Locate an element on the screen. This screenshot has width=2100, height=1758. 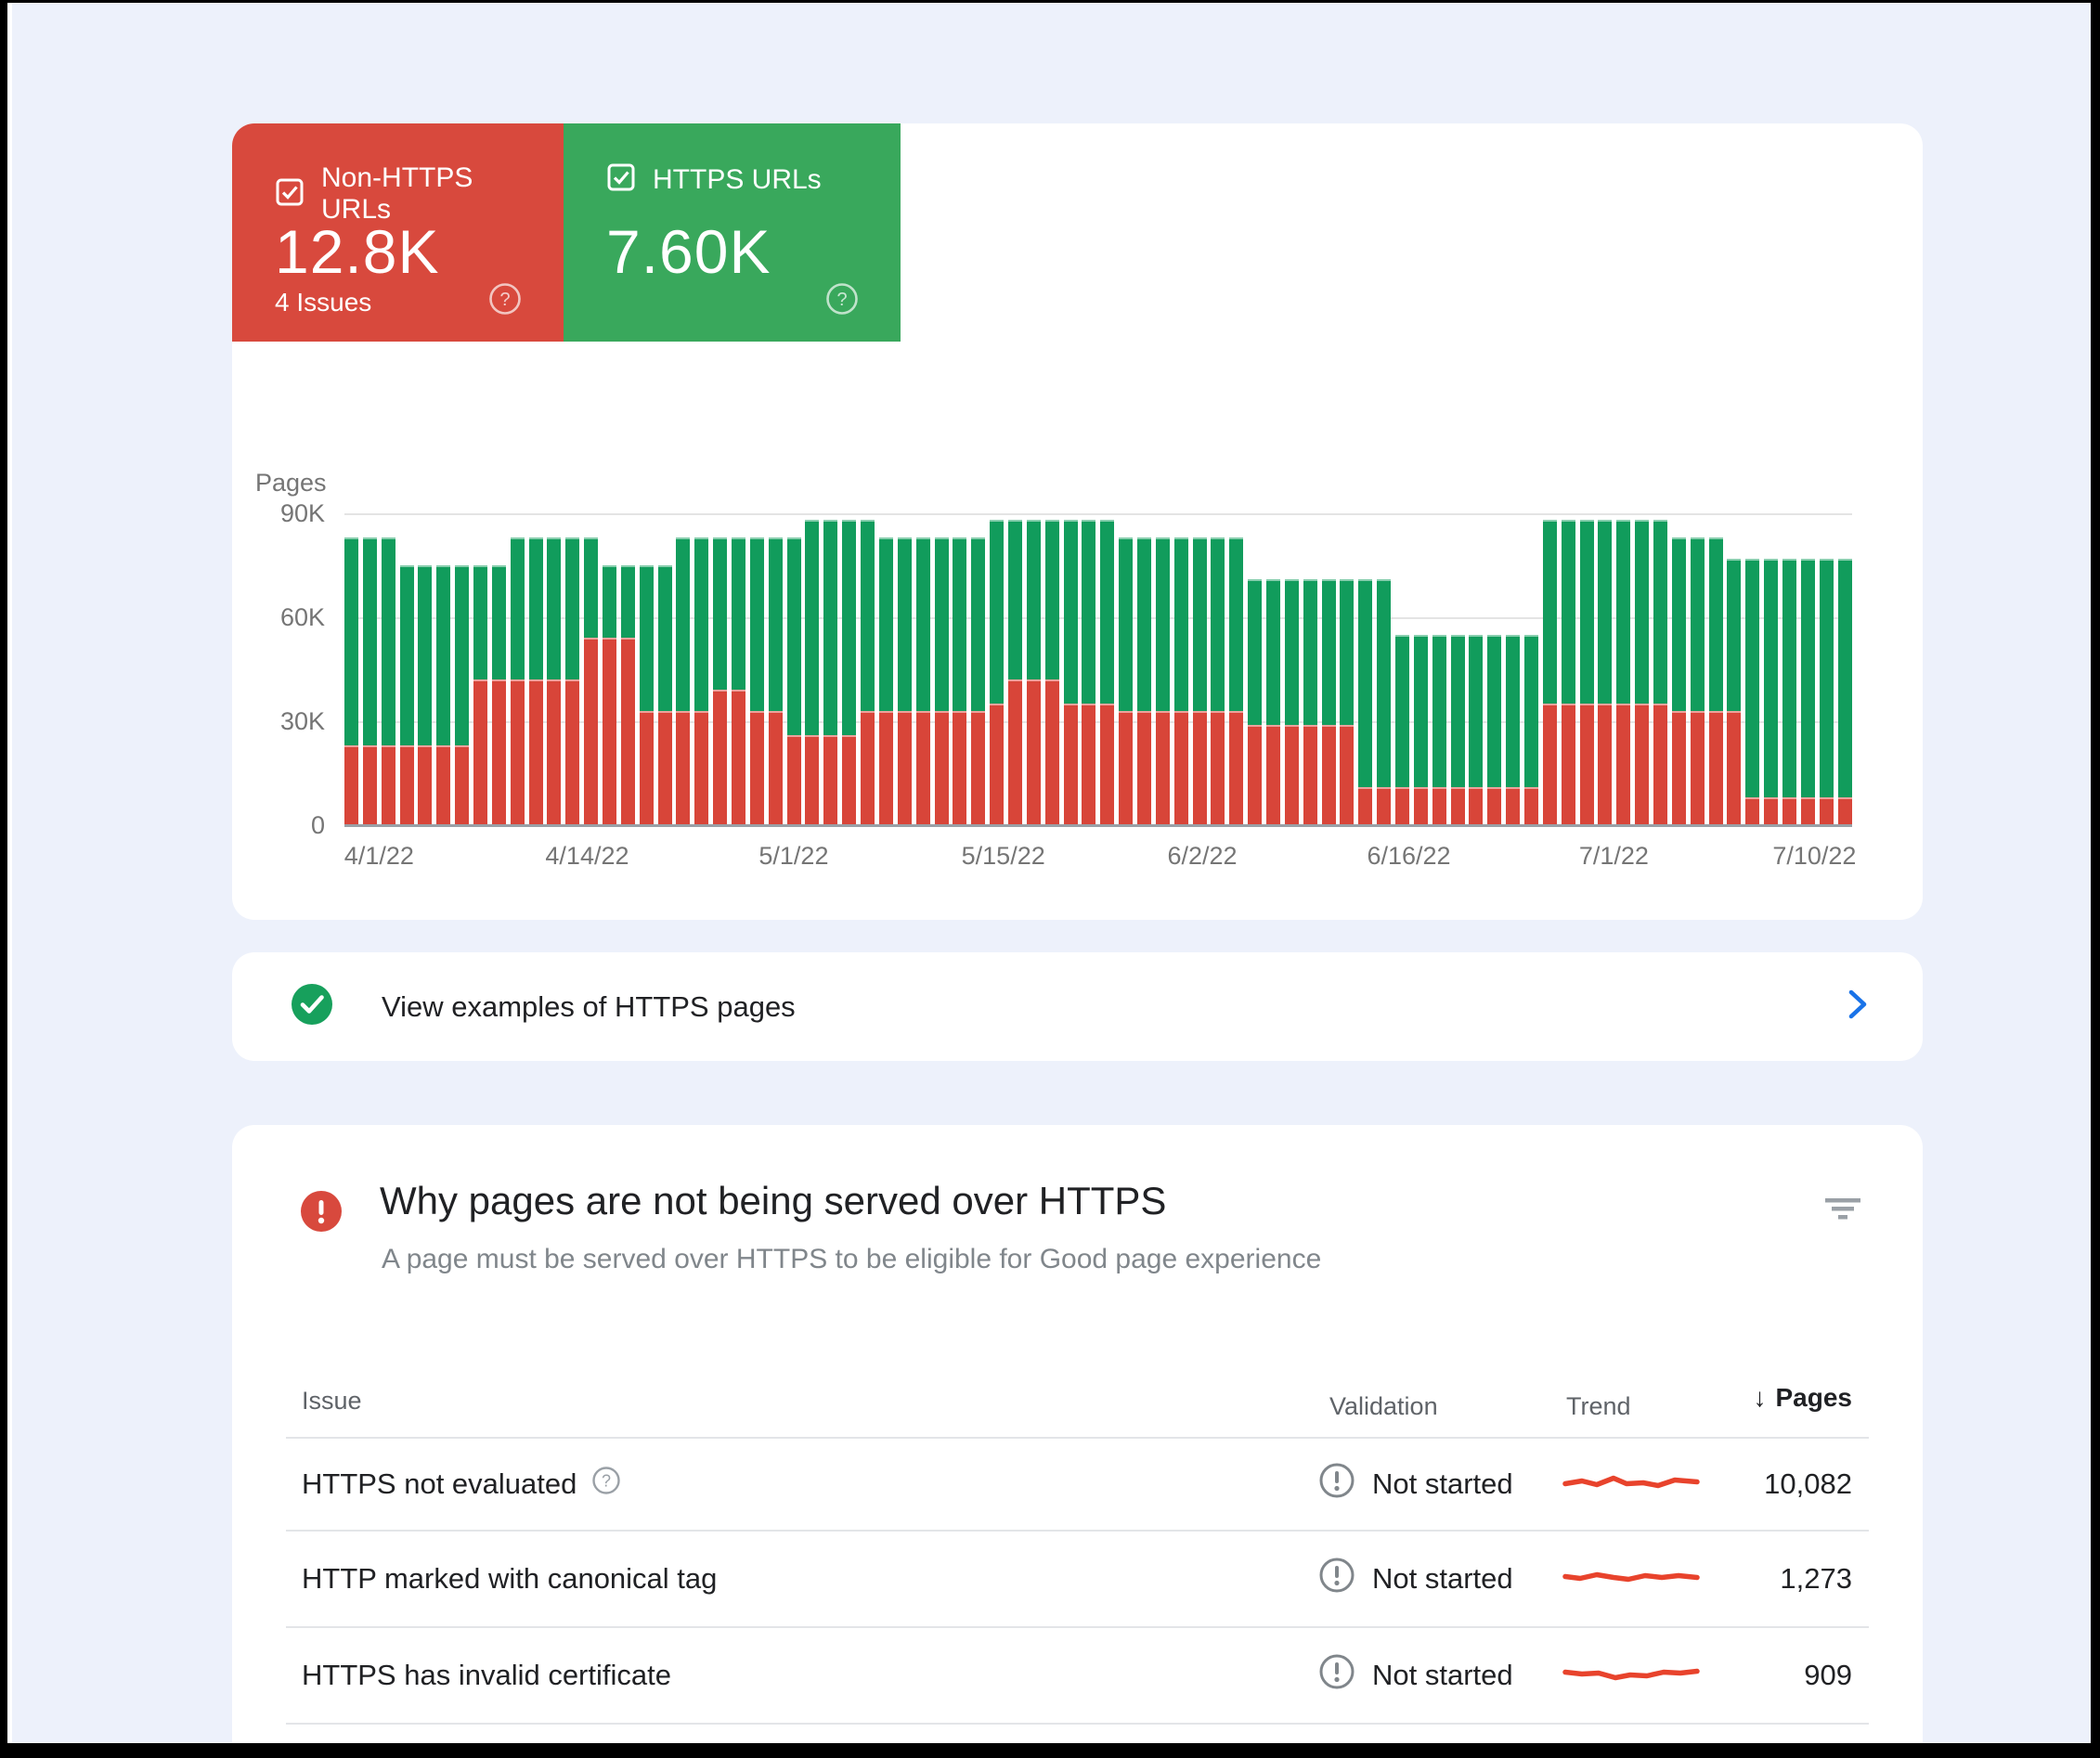
x-tick-label: 6/2/22 is located at coordinates (1202, 856).